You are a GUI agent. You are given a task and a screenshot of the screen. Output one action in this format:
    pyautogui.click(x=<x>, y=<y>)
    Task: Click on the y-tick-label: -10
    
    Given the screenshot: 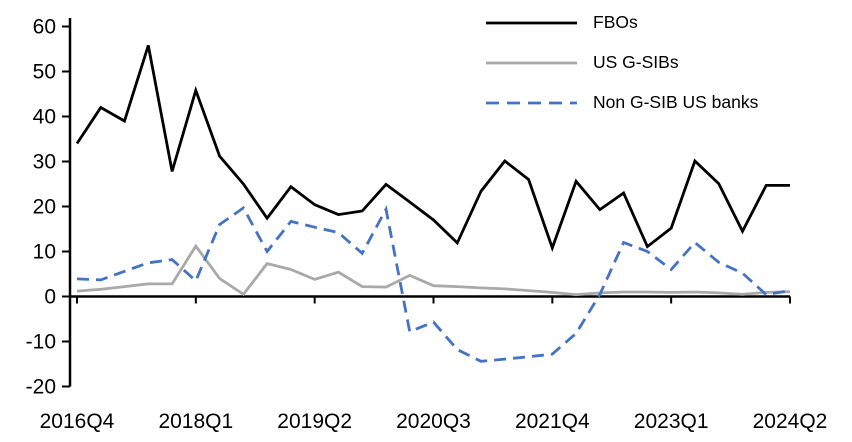 What is the action you would take?
    pyautogui.click(x=41, y=342)
    